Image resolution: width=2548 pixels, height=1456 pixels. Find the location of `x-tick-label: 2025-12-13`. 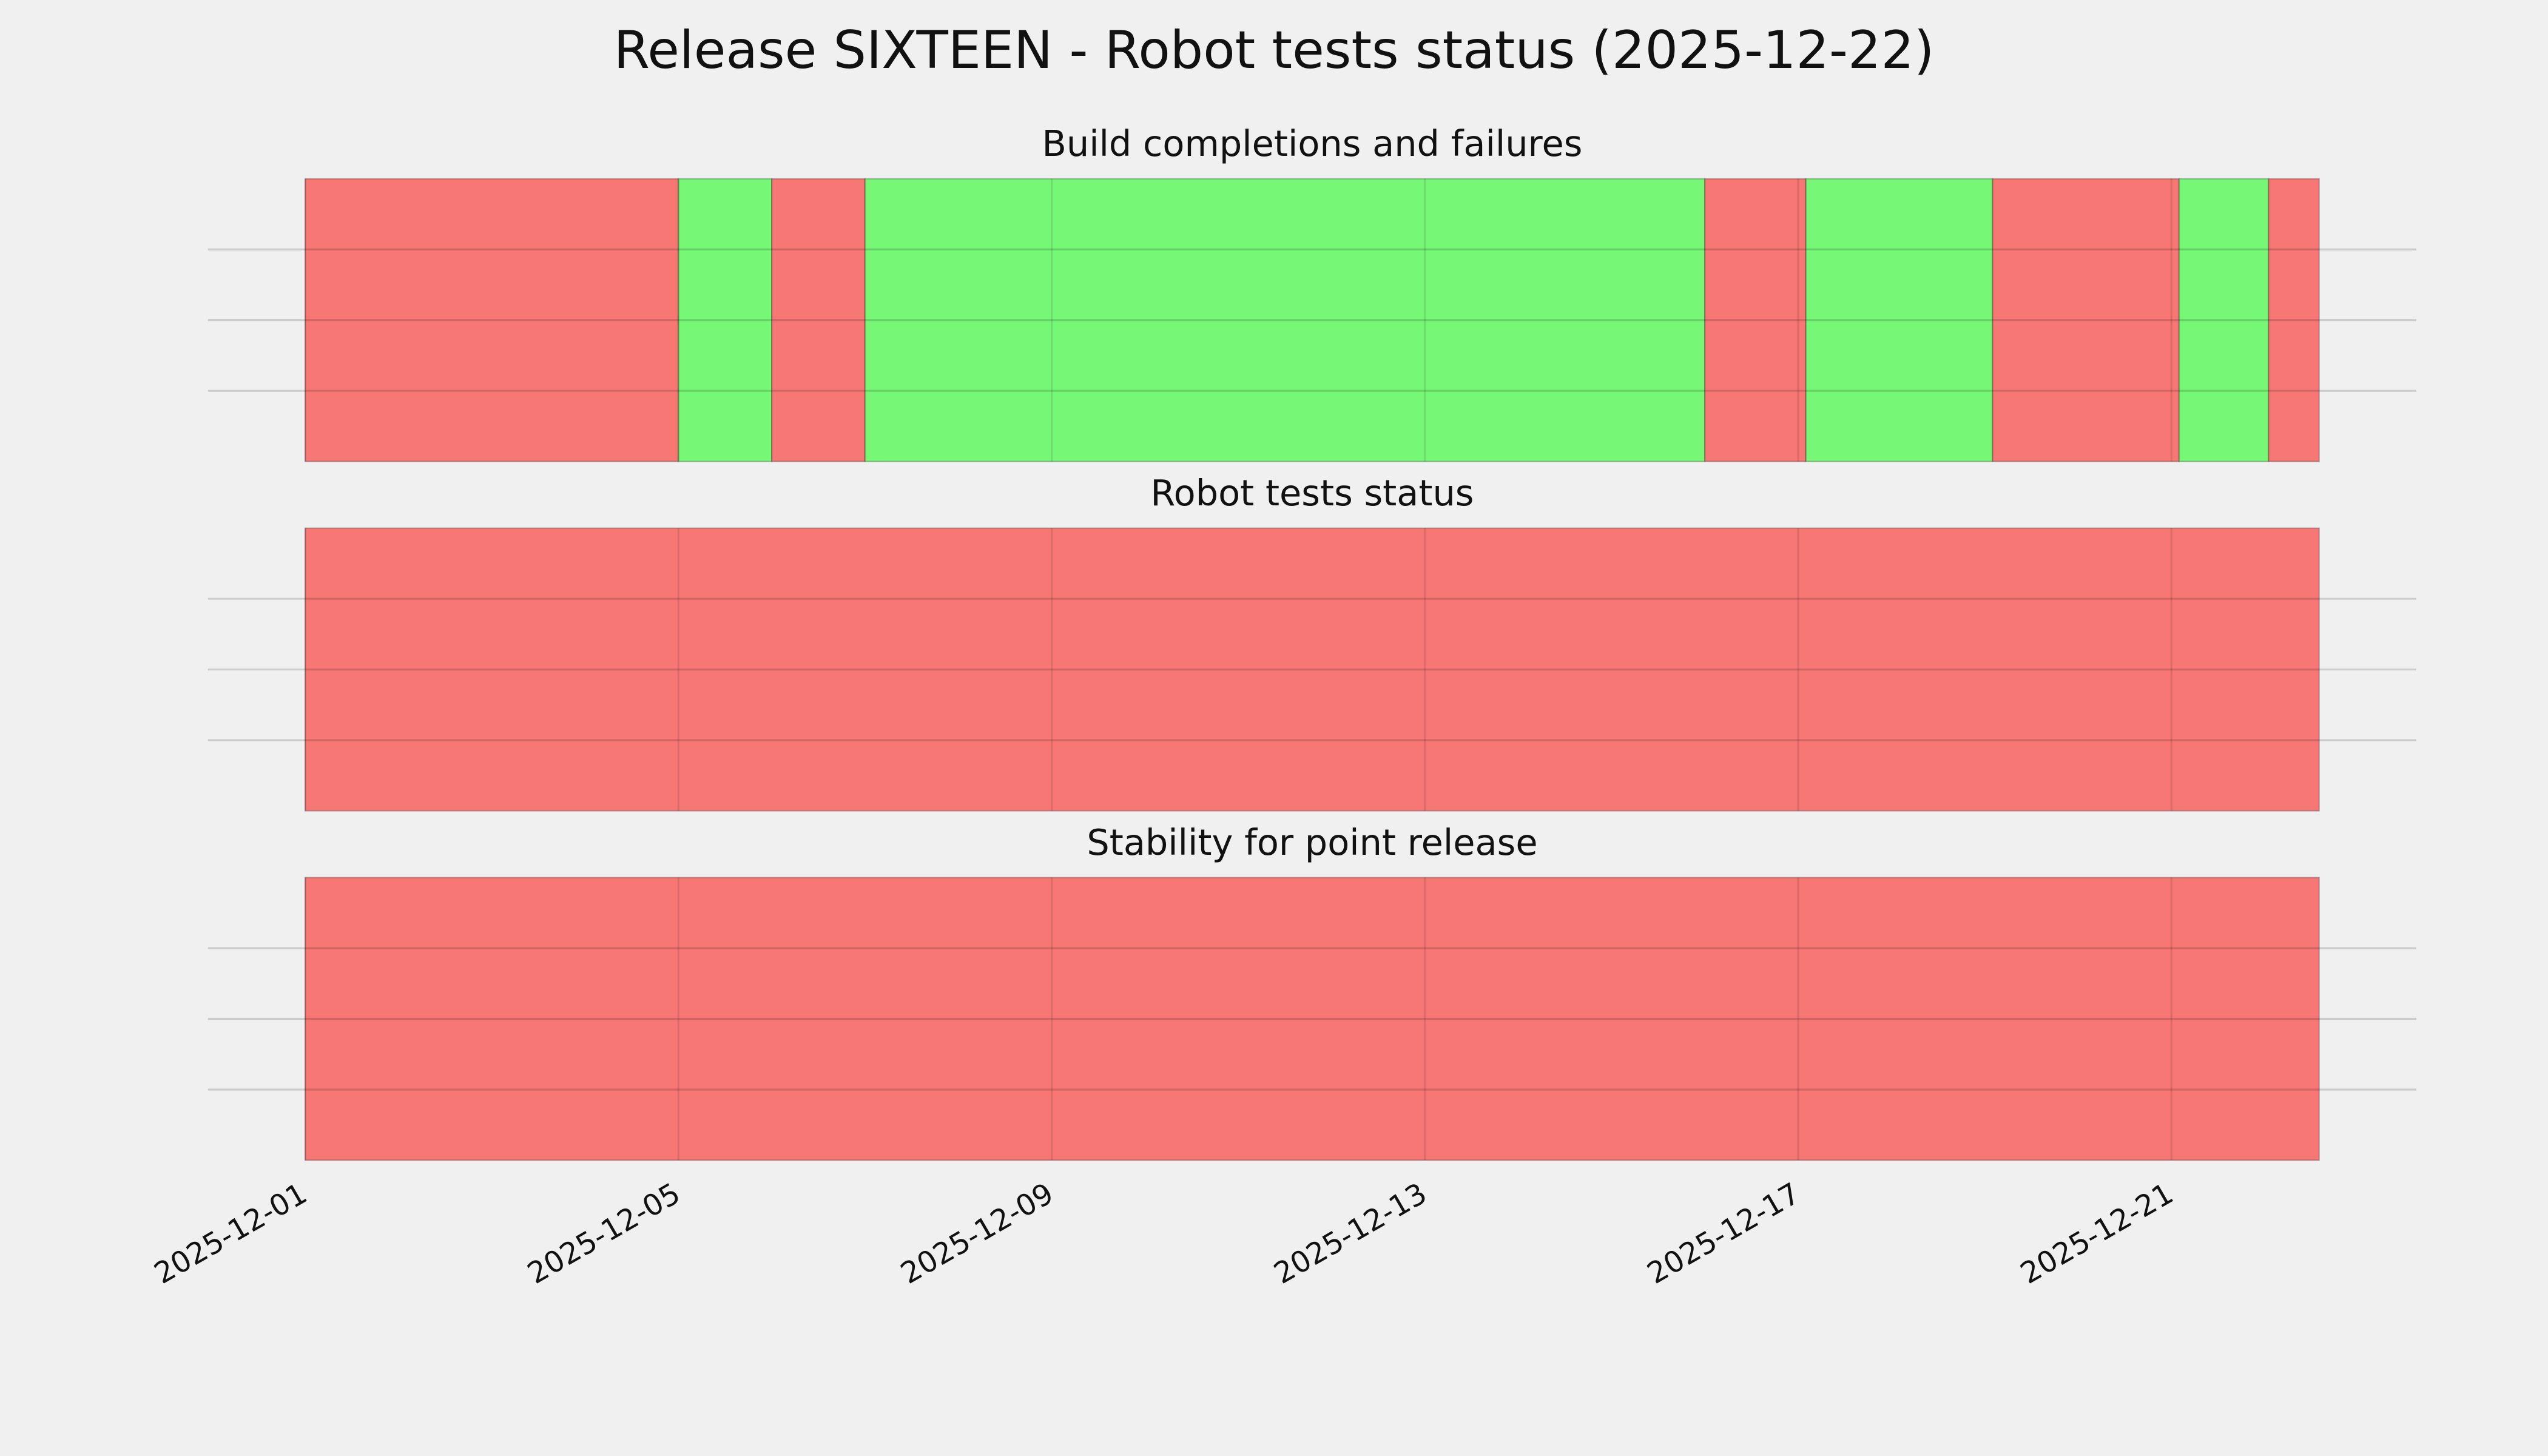

x-tick-label: 2025-12-13 is located at coordinates (1351, 1233).